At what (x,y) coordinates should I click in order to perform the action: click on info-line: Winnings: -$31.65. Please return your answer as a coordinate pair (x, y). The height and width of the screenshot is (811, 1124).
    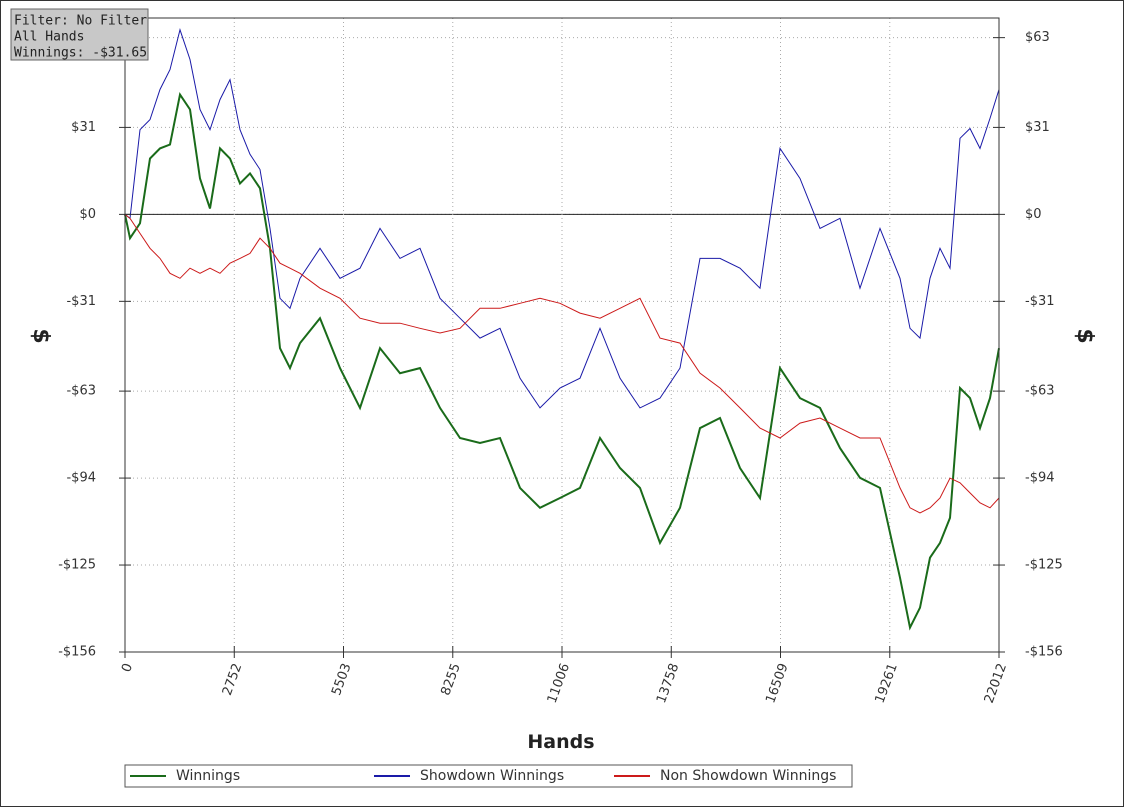
    Looking at the image, I should click on (80, 53).